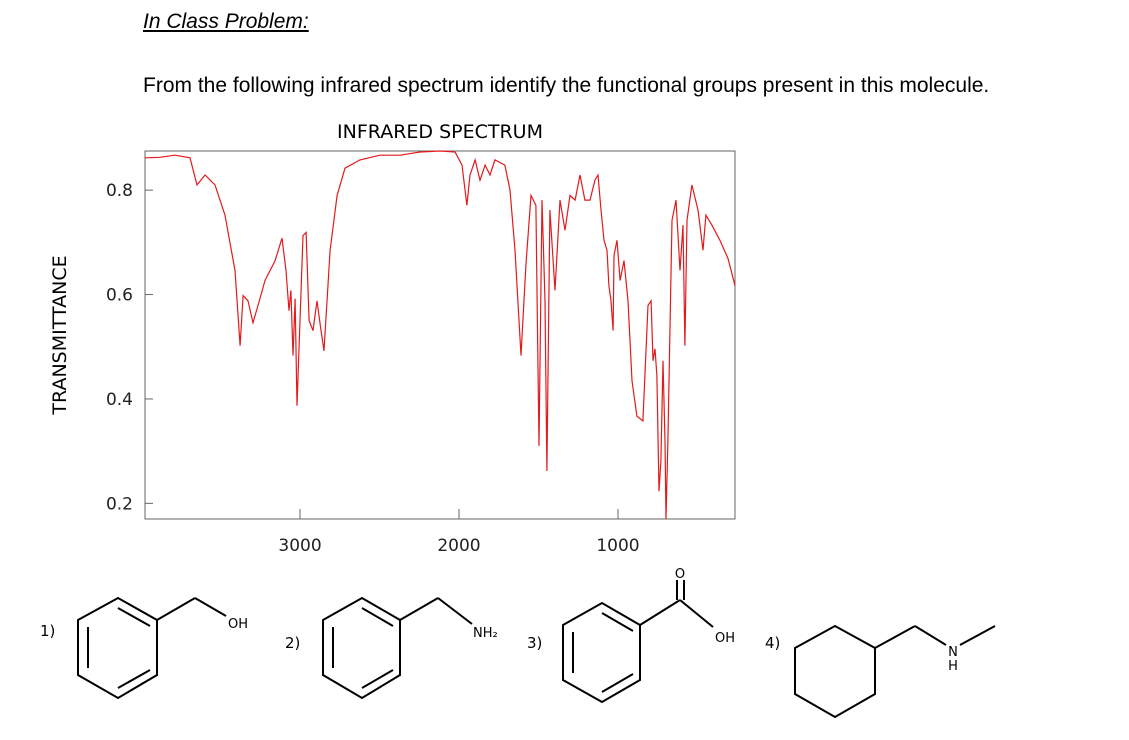 The width and height of the screenshot is (1129, 740). Describe the element at coordinates (680, 574) in the screenshot. I see `atom-label: O` at that location.